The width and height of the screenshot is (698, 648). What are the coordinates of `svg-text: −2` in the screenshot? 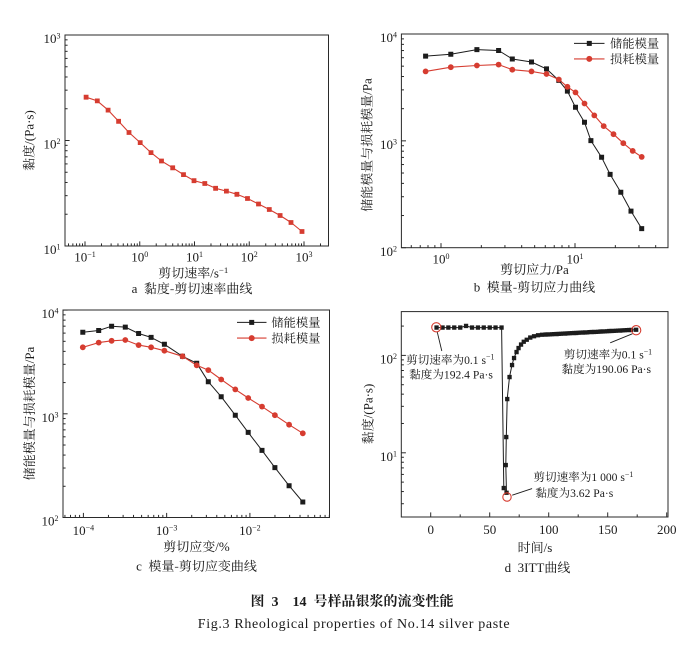 It's located at (256, 528).